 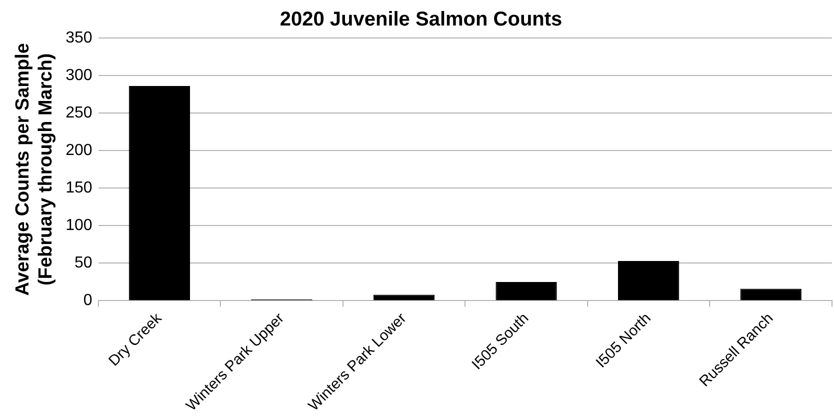 What do you see at coordinates (79, 225) in the screenshot?
I see `y-tick-label: 100` at bounding box center [79, 225].